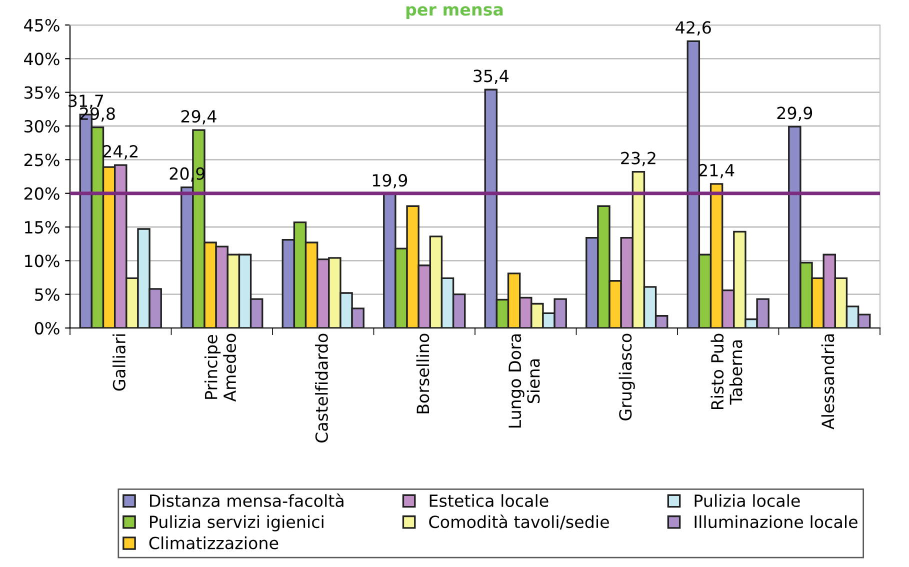  I want to click on x-tick-label: Alessandria, so click(827, 382).